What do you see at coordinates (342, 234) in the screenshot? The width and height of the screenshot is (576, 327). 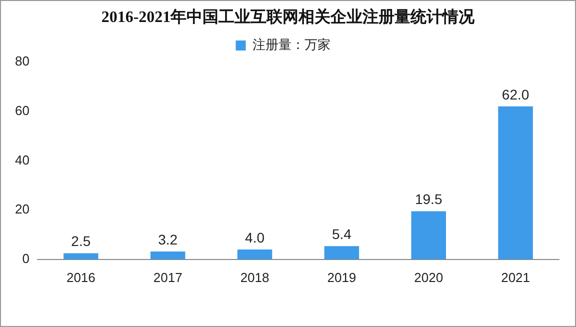 I see `data-label: 5.4` at bounding box center [342, 234].